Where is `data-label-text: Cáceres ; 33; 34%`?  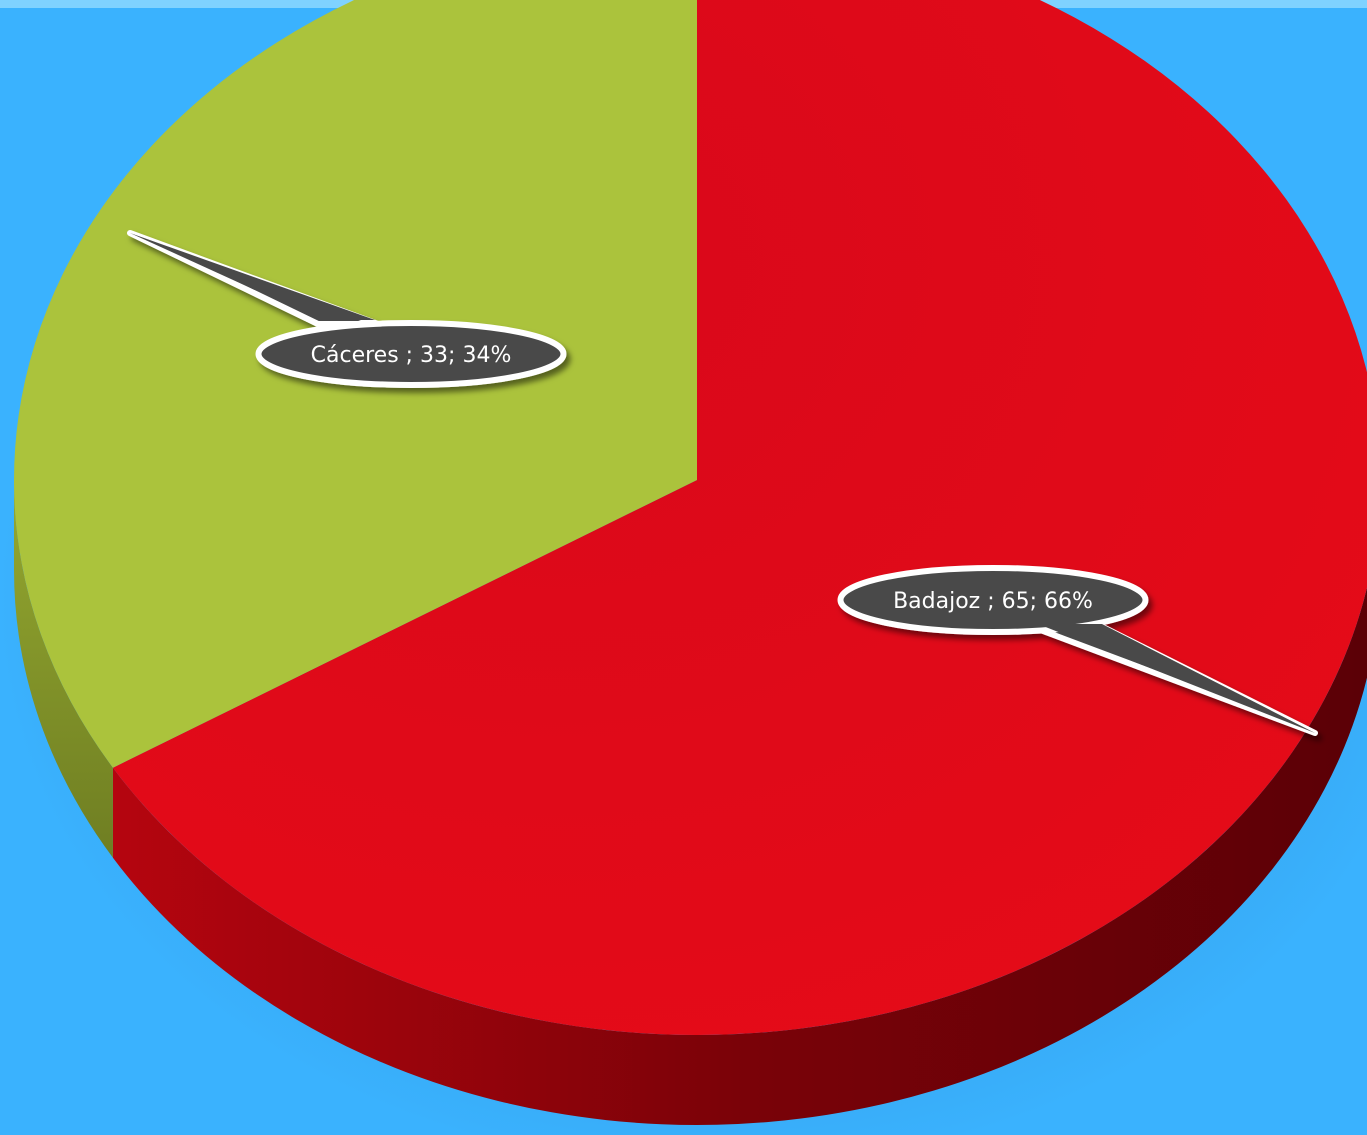
data-label-text: Cáceres ; 33; 34% is located at coordinates (411, 355).